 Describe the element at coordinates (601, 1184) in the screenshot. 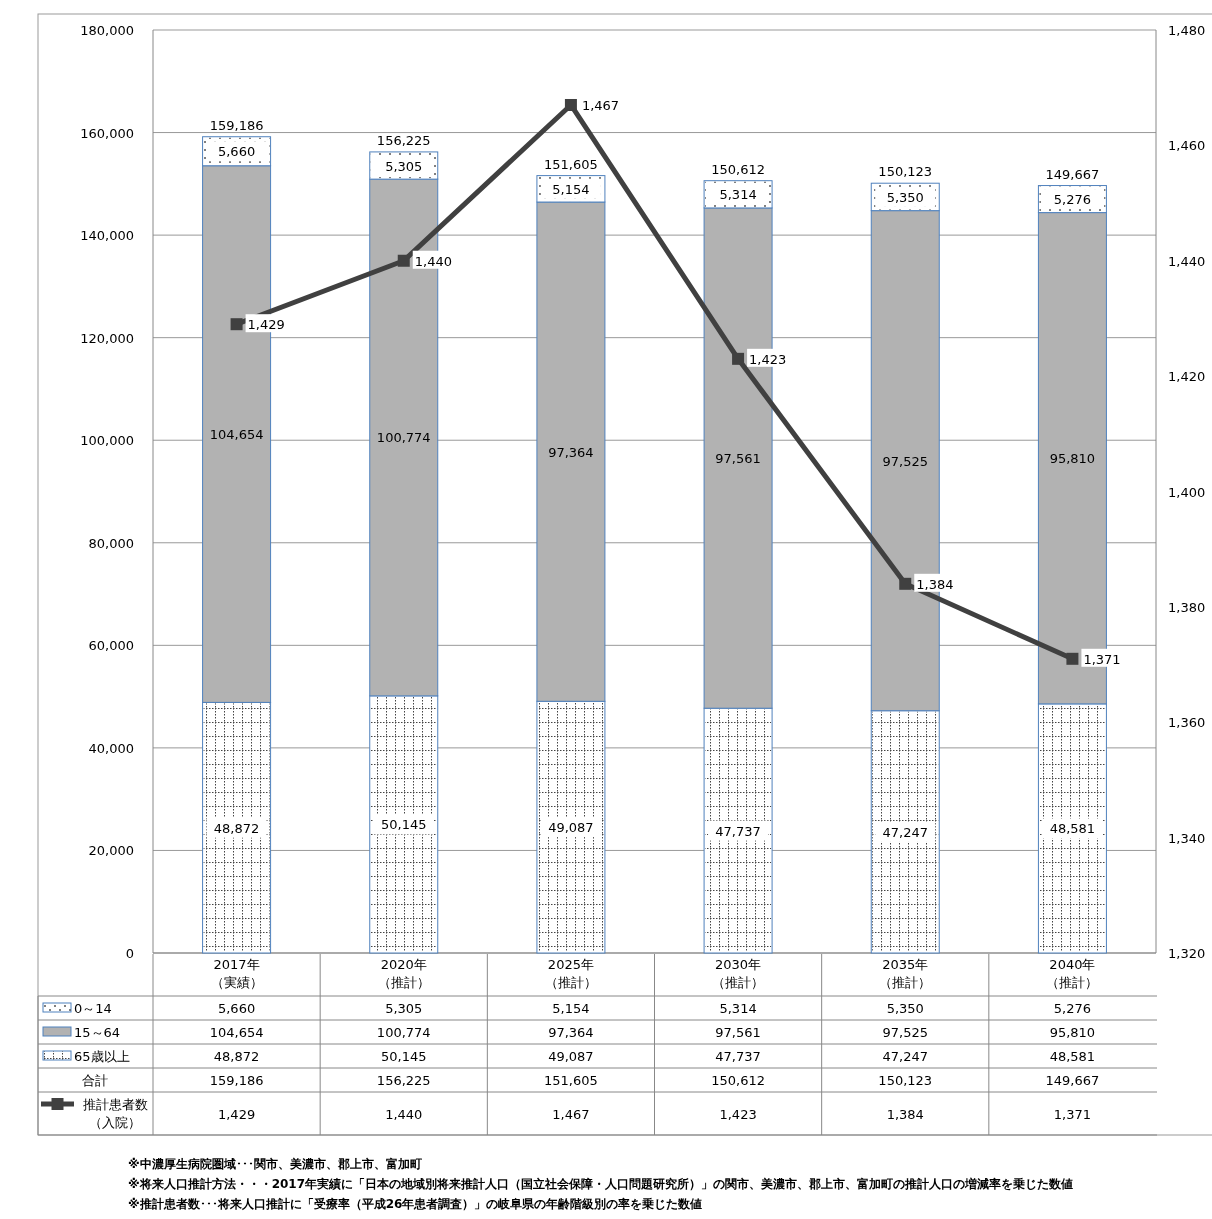

I see `text: ※将来人口推計方法・・・2017年実績に「日本の地域別将来推計人口（国立社会保障・人口問題研究所）」の関市、美濃市、郡上市、富加町の推計人口の増減率を乗じた数値` at that location.